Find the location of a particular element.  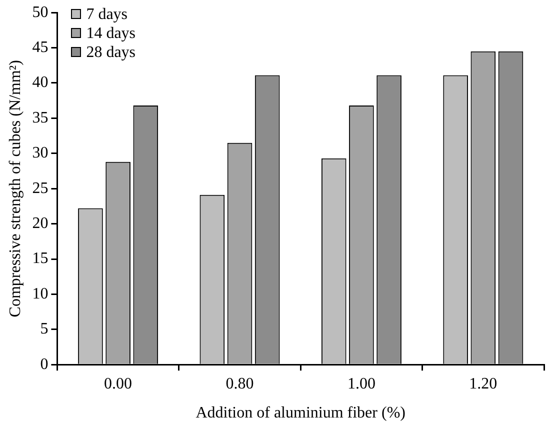

y-tick-label: 35 is located at coordinates (40, 117).